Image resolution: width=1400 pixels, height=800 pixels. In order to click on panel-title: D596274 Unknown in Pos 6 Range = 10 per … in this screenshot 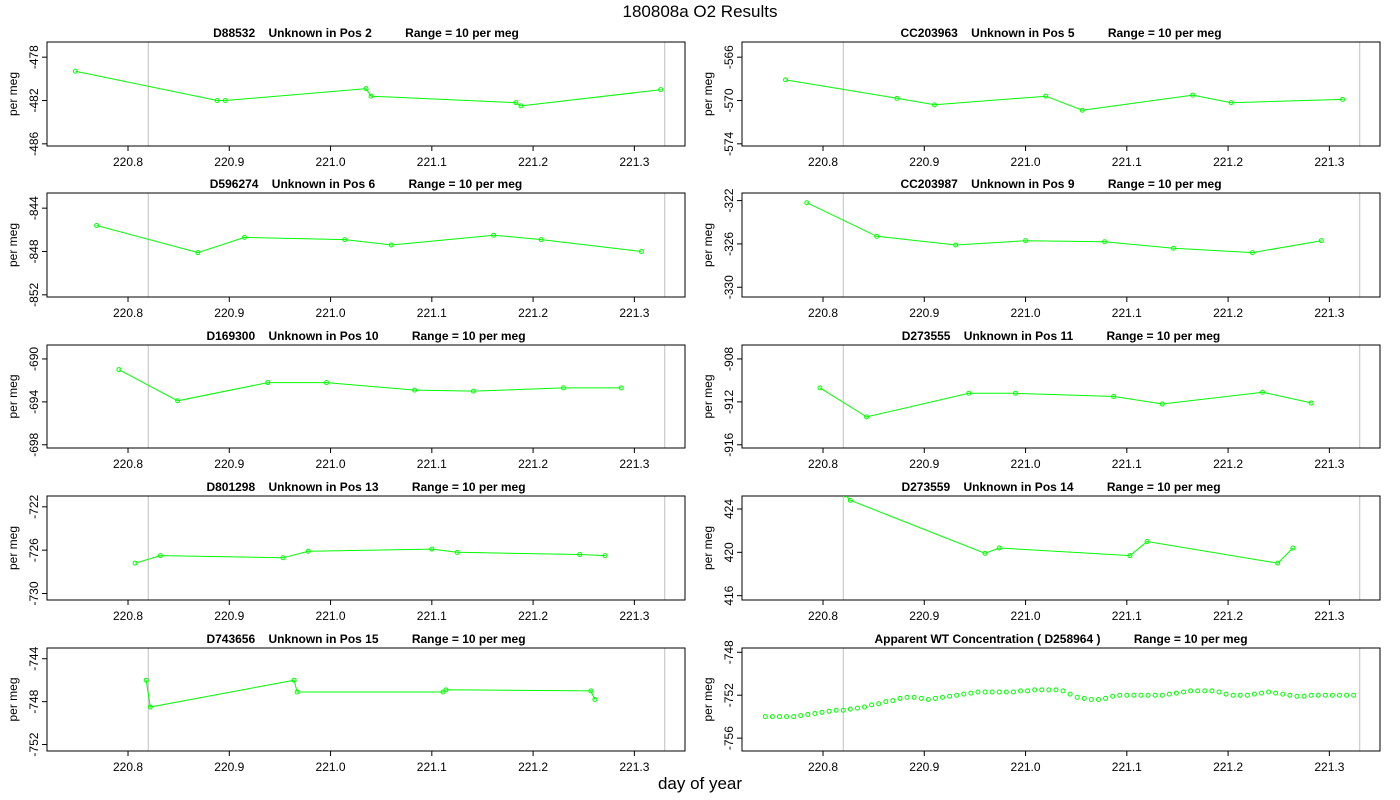, I will do `click(366, 184)`.